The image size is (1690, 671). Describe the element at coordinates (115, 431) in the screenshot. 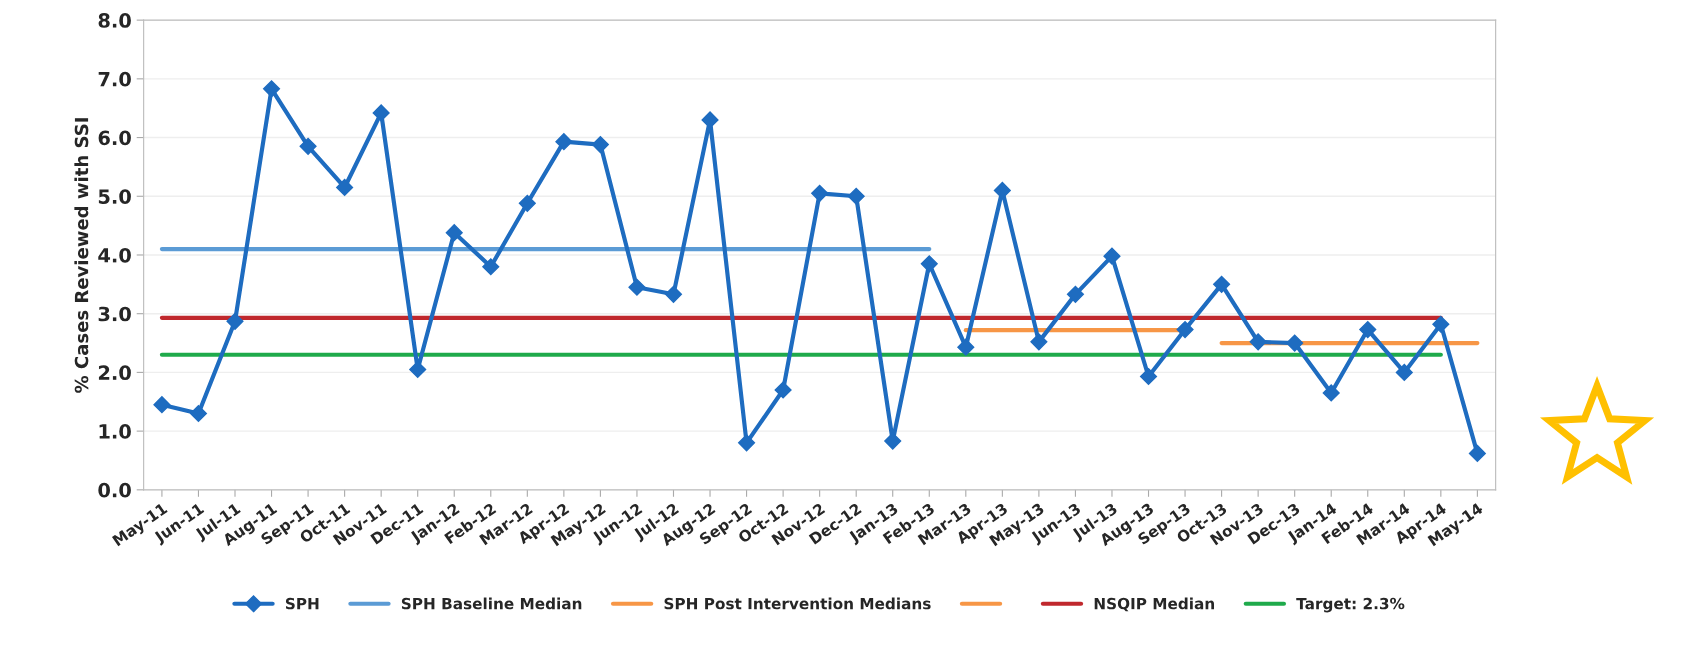

I see `y-tick-label: 1.0` at that location.